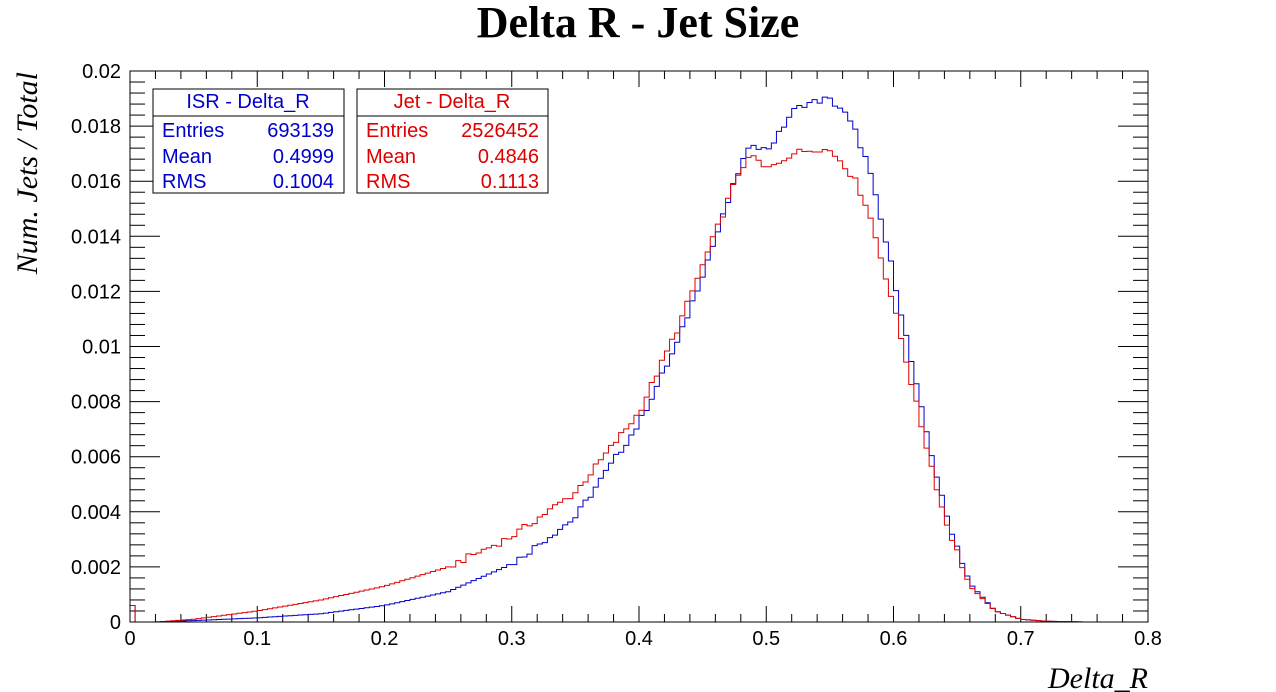 This screenshot has height=692, width=1276. What do you see at coordinates (129, 639) in the screenshot?
I see `x-tick-label: 0` at bounding box center [129, 639].